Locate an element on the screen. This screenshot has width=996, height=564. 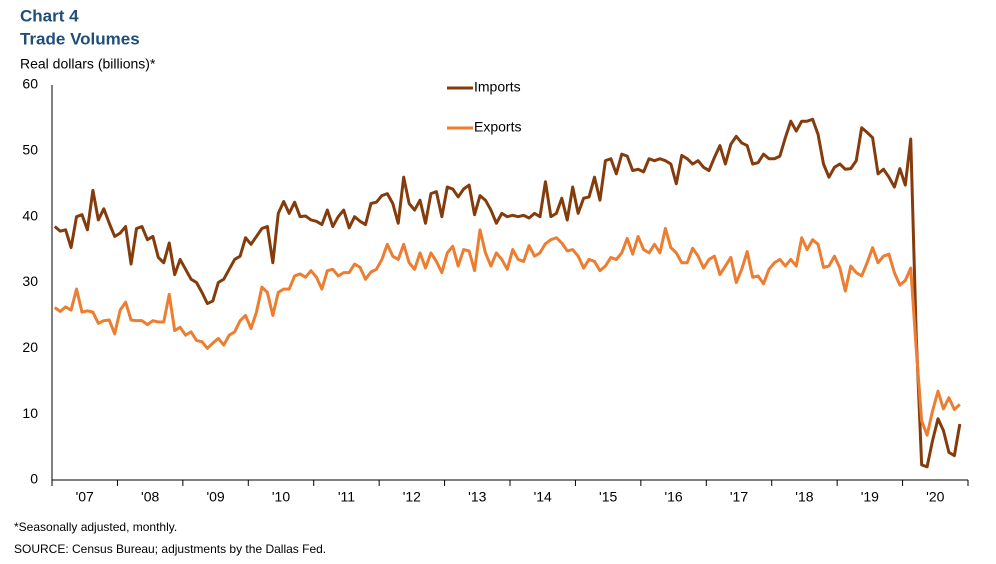
y-tick-label: 60 is located at coordinates (30, 84).